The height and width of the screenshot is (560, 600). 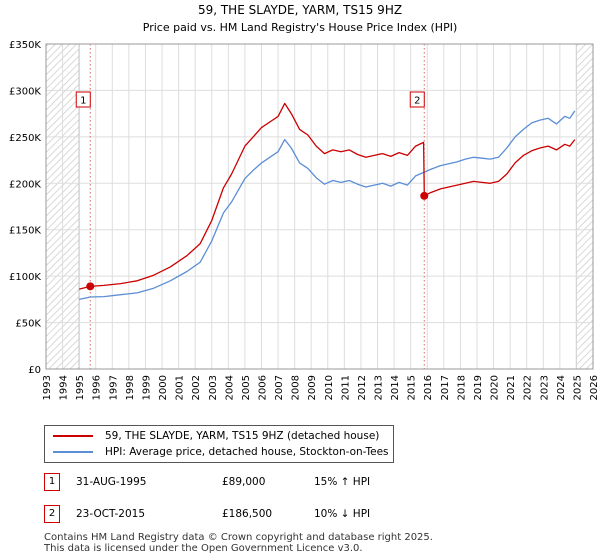 What do you see at coordinates (146, 387) in the screenshot?
I see `x-tick-label: 1999` at bounding box center [146, 387].